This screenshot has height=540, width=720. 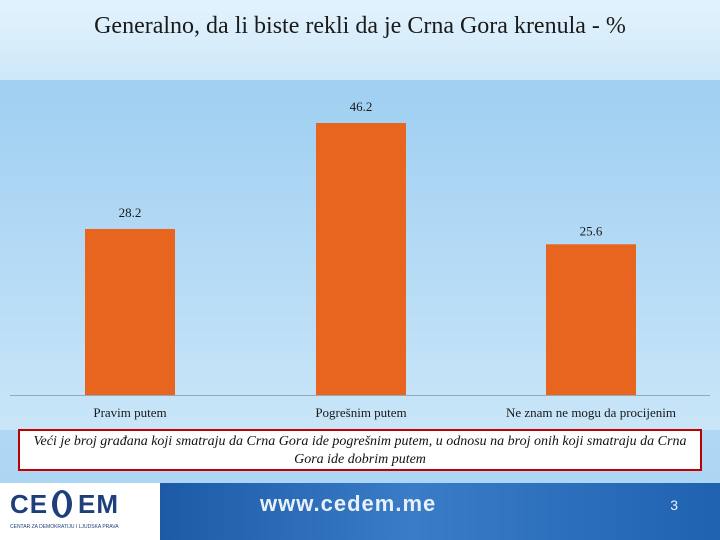 I want to click on category-label-2: Pogrešnim putem, so click(x=360, y=412).